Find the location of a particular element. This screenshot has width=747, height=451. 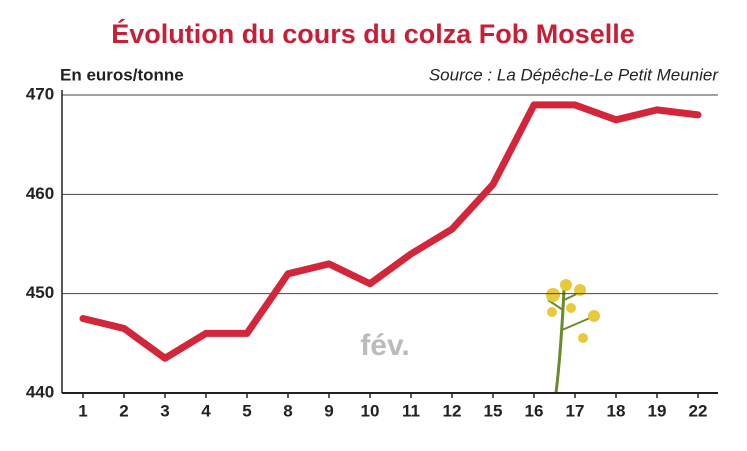

y-tick-label: 470 is located at coordinates (40, 93).